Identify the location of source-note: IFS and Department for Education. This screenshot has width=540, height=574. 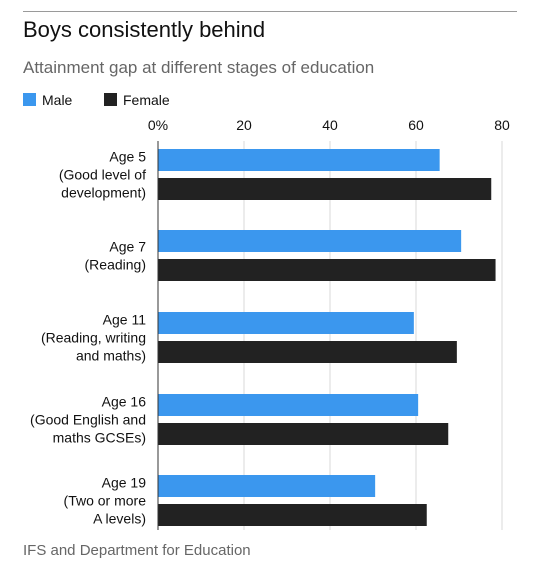
(137, 550).